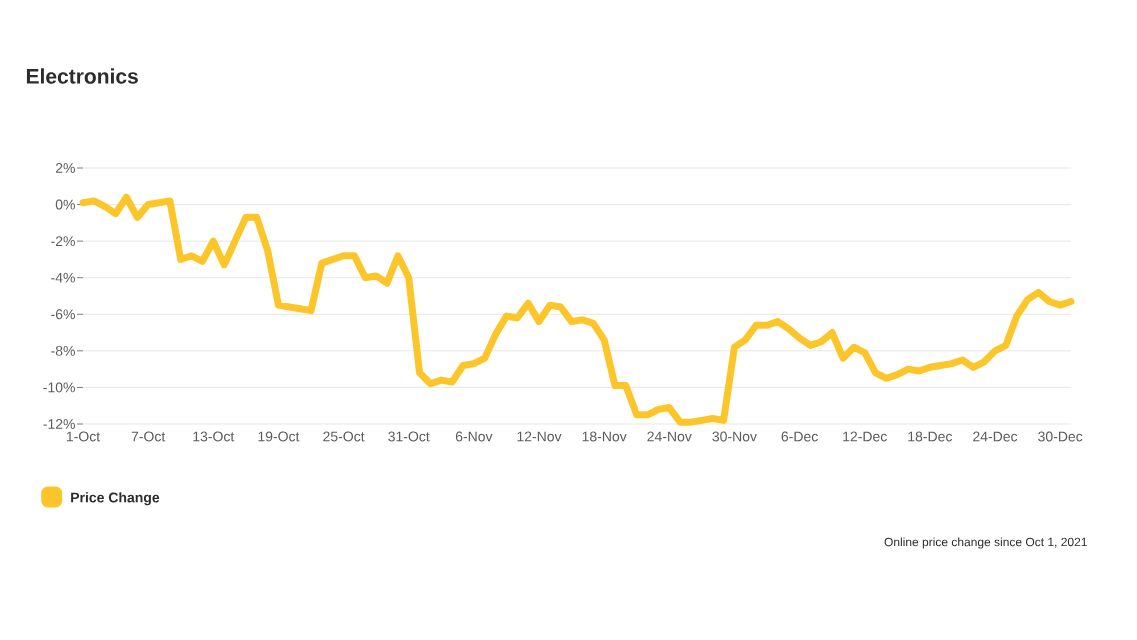 This screenshot has width=1137, height=640. Describe the element at coordinates (82, 76) in the screenshot. I see `chart-title: Electronics` at that location.